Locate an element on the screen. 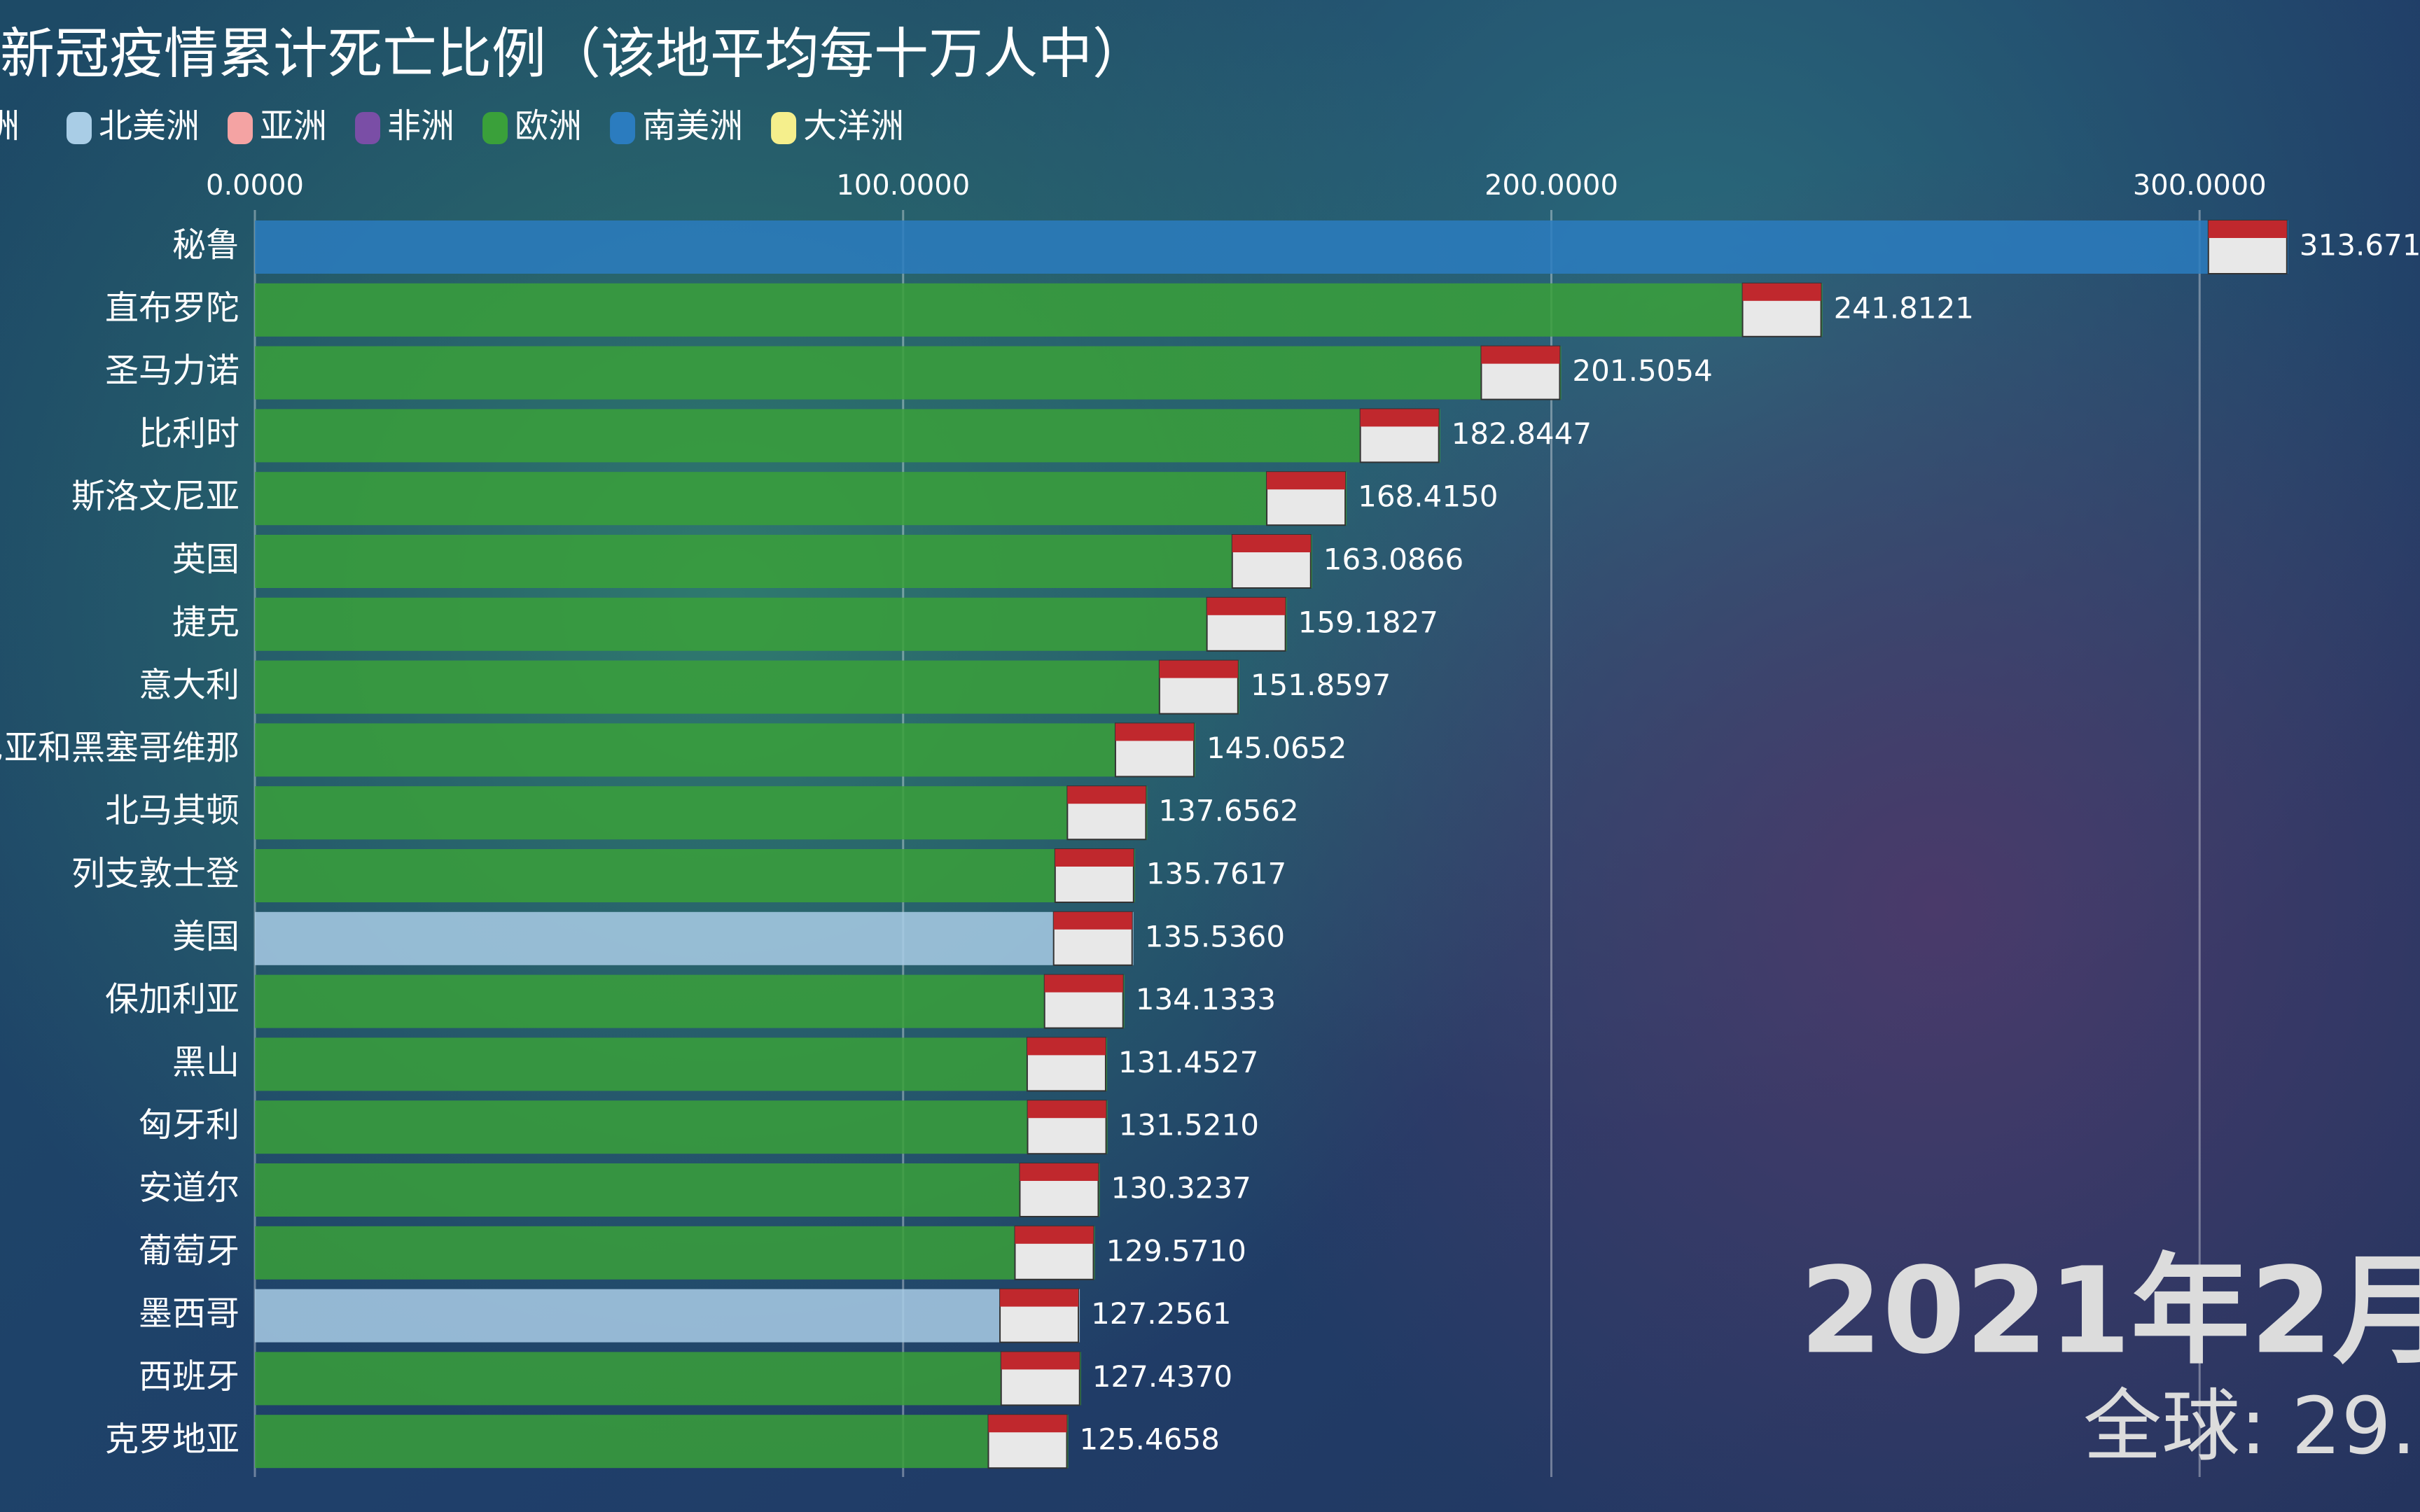  y-tick-label: 斯洛文尼亚 is located at coordinates (155, 496).